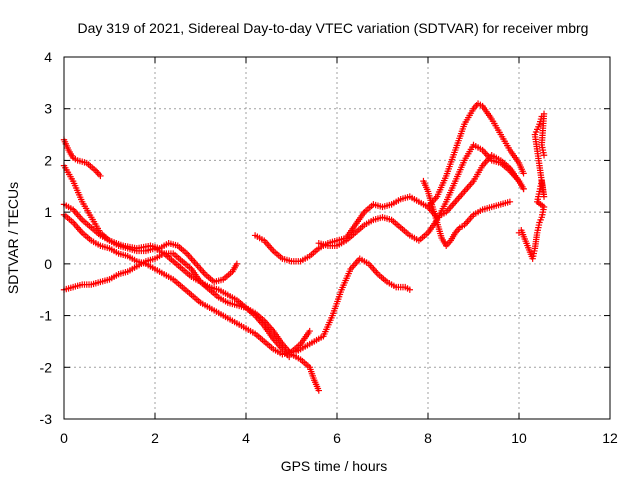 Image resolution: width=640 pixels, height=480 pixels. Describe the element at coordinates (48, 160) in the screenshot. I see `y-tick-label: 2` at that location.